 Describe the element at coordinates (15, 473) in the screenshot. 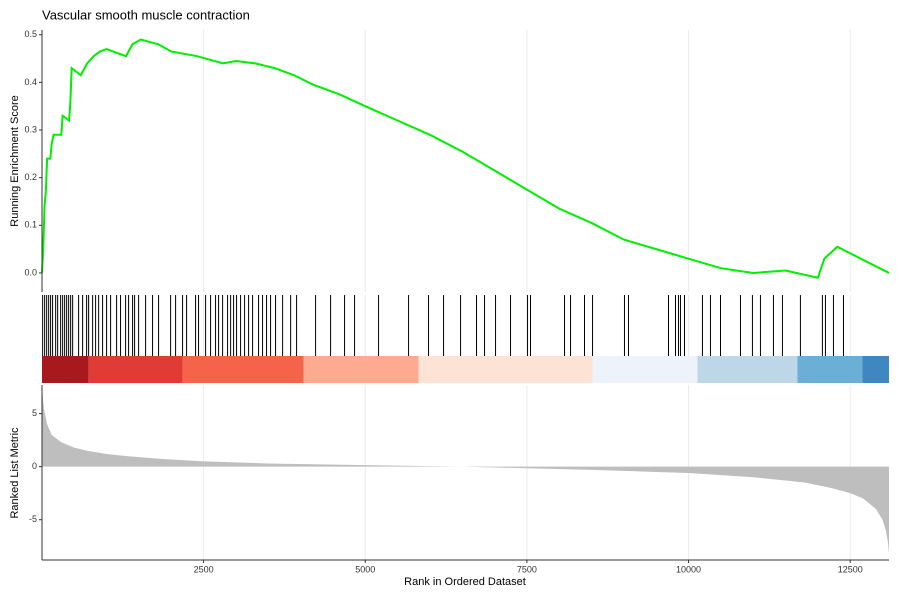

I see `y-axis-title: Ranked List Metric` at that location.